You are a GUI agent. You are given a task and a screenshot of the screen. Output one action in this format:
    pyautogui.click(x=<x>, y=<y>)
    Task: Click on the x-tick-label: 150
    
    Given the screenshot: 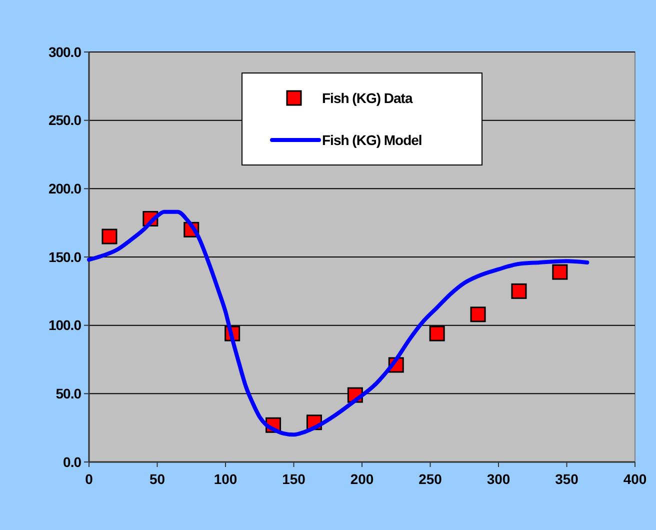 What is the action you would take?
    pyautogui.click(x=294, y=479)
    